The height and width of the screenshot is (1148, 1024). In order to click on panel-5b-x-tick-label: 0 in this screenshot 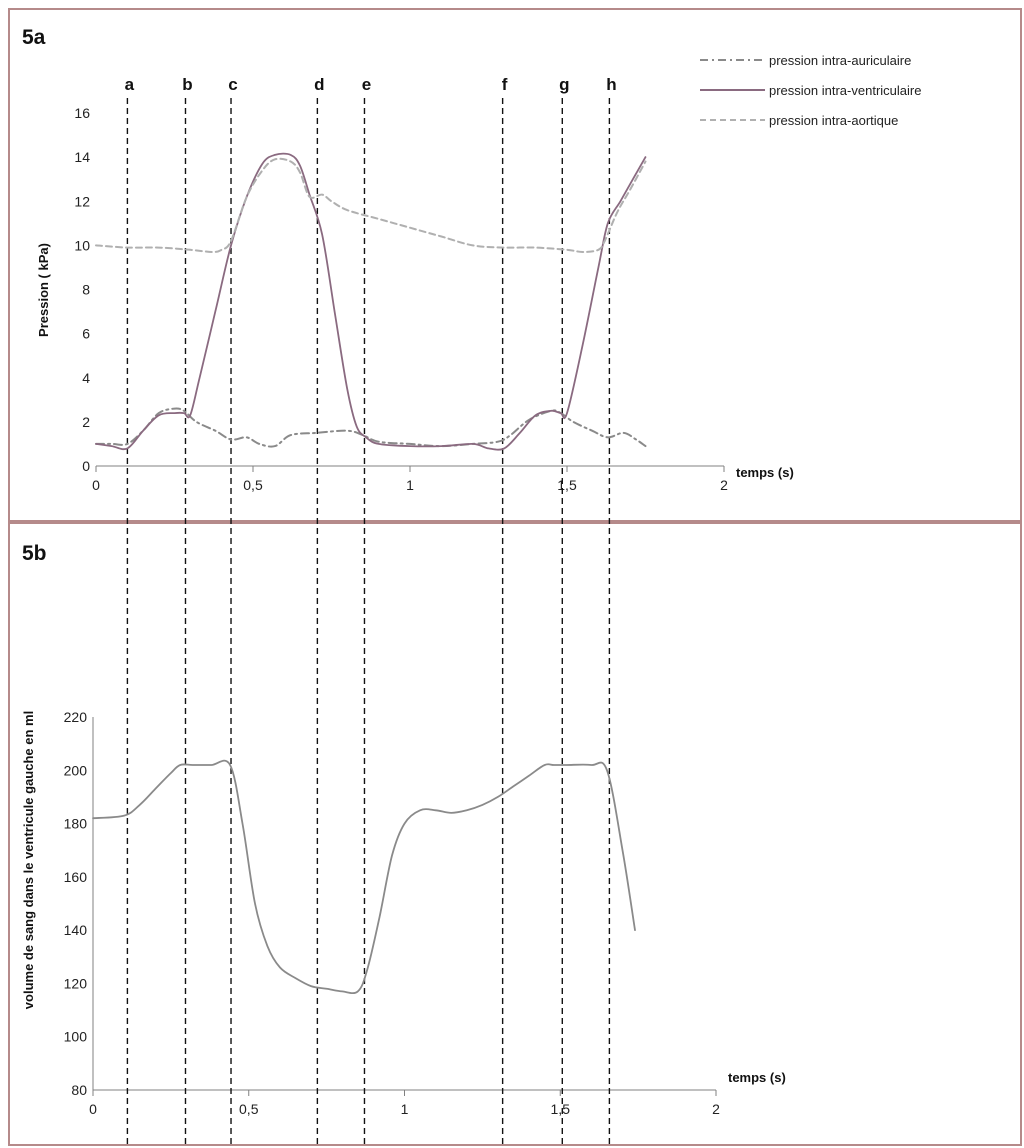, I will do `click(93, 1109)`.